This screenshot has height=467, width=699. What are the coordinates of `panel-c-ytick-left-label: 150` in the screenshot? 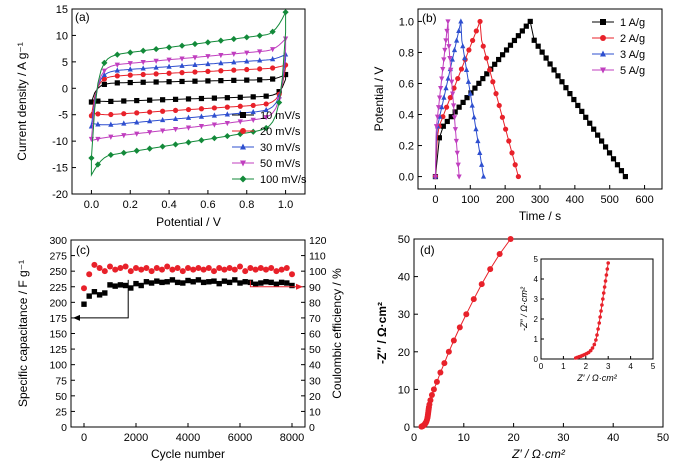 It's located at (58, 335).